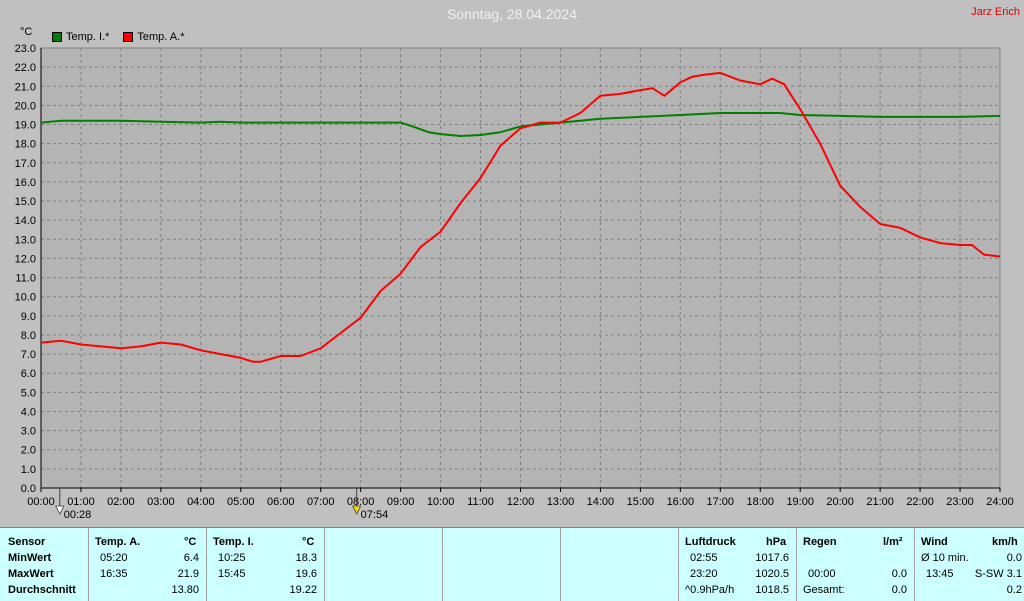  I want to click on y-tick-label: 0.0, so click(28, 489).